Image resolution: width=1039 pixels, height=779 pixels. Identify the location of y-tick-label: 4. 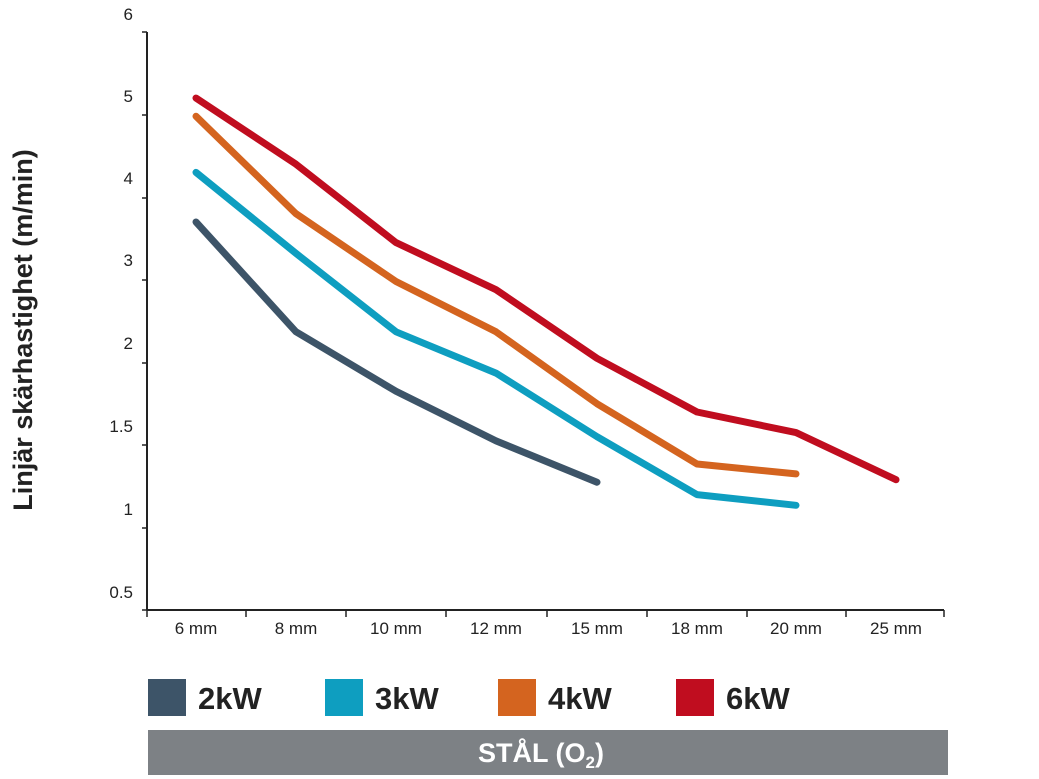
(128, 178).